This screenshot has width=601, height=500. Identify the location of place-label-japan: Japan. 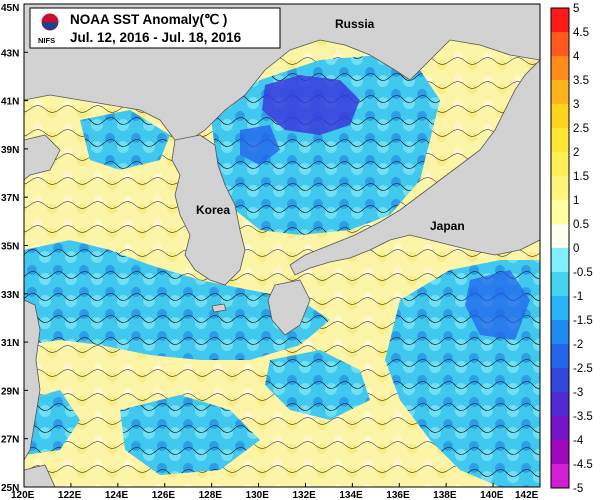
(447, 226).